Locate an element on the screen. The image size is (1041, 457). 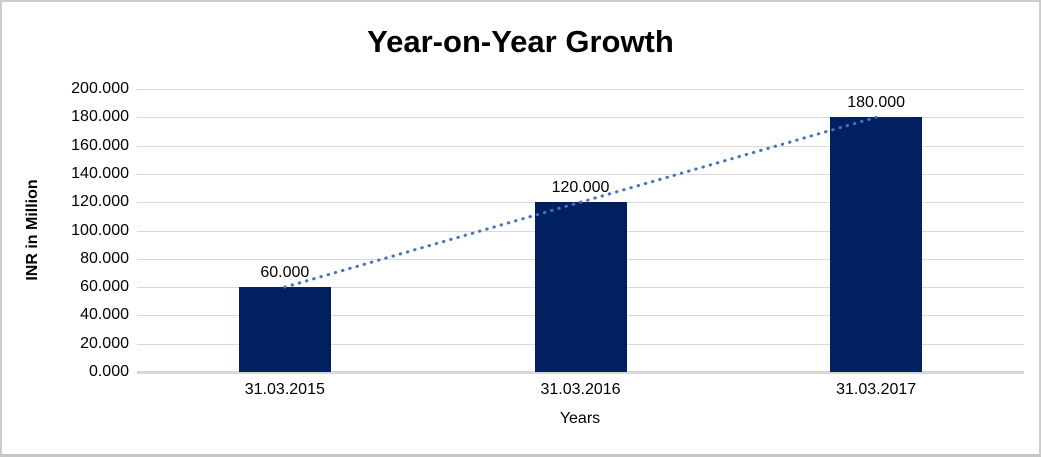
y-tick-label: 120.000 is located at coordinates (100, 202).